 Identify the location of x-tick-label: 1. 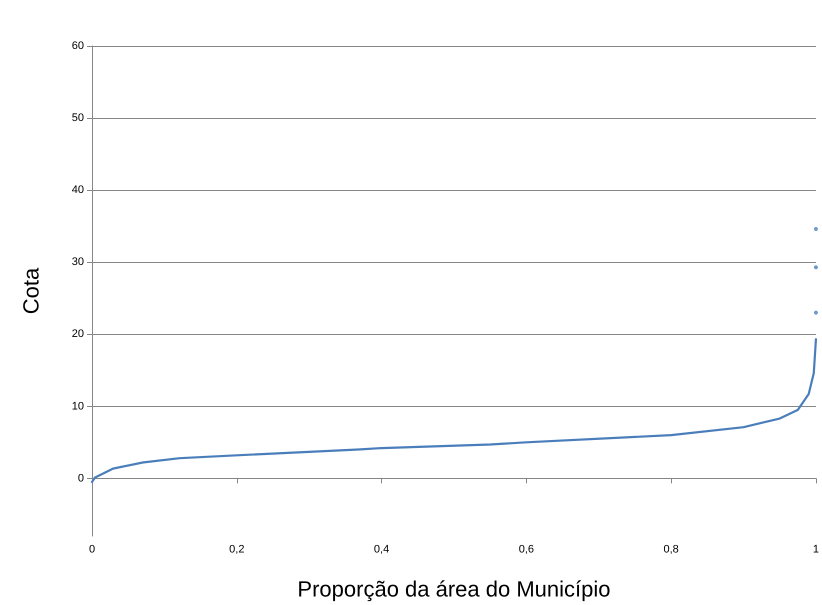
(816, 550).